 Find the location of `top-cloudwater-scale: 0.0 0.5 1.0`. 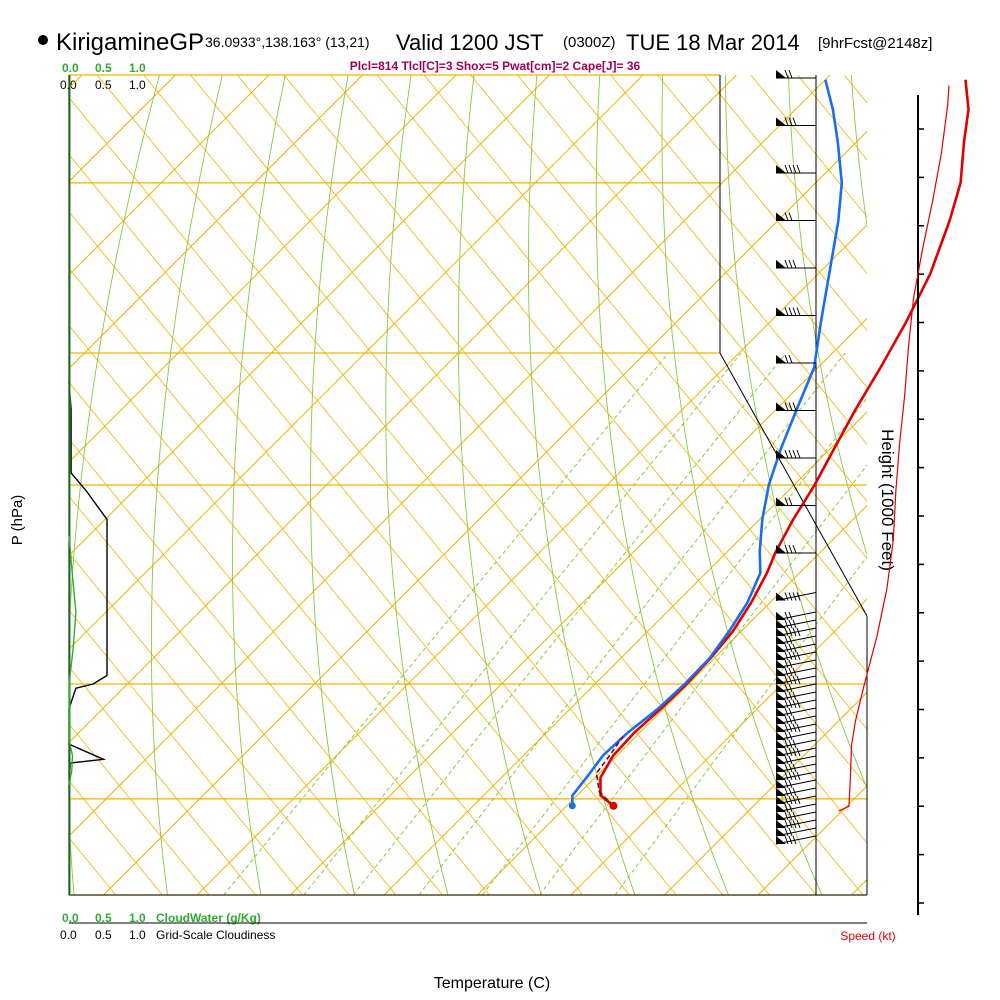

top-cloudwater-scale: 0.0 0.5 1.0 is located at coordinates (104, 68).